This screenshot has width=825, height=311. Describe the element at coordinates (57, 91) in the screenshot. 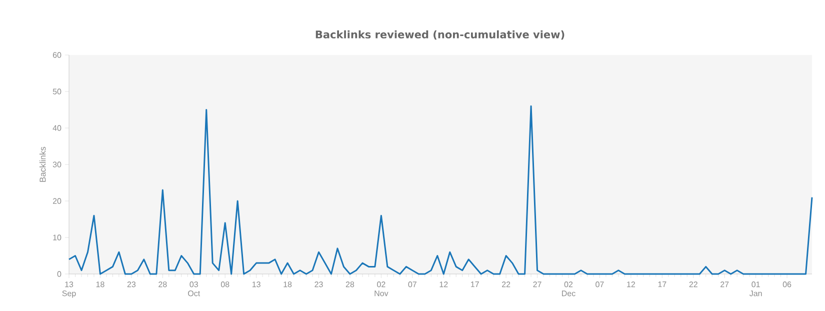

I see `y-tick-label: 50` at that location.